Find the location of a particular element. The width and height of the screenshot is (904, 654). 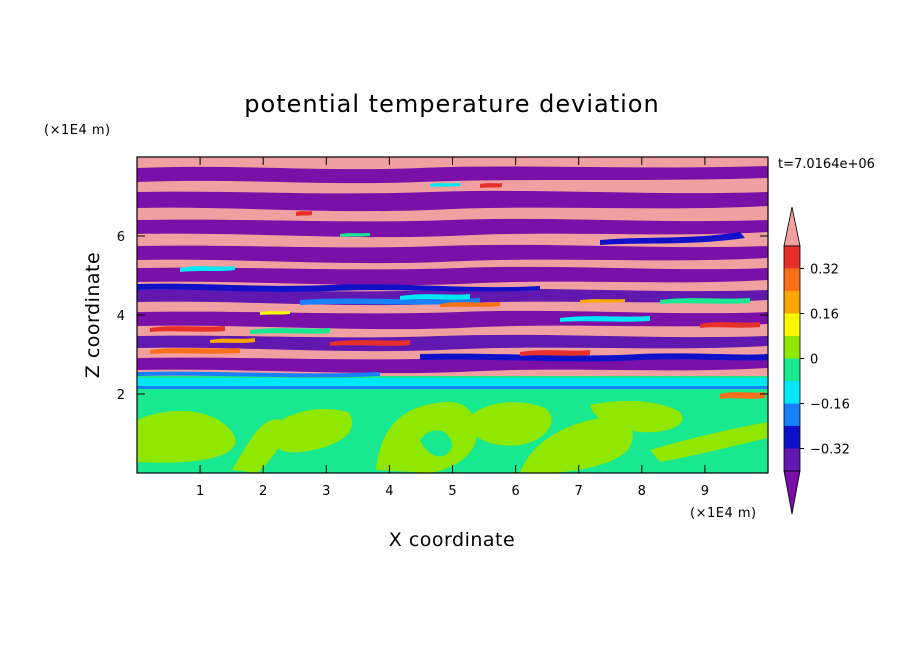

x-tick-label: 9 is located at coordinates (705, 491).